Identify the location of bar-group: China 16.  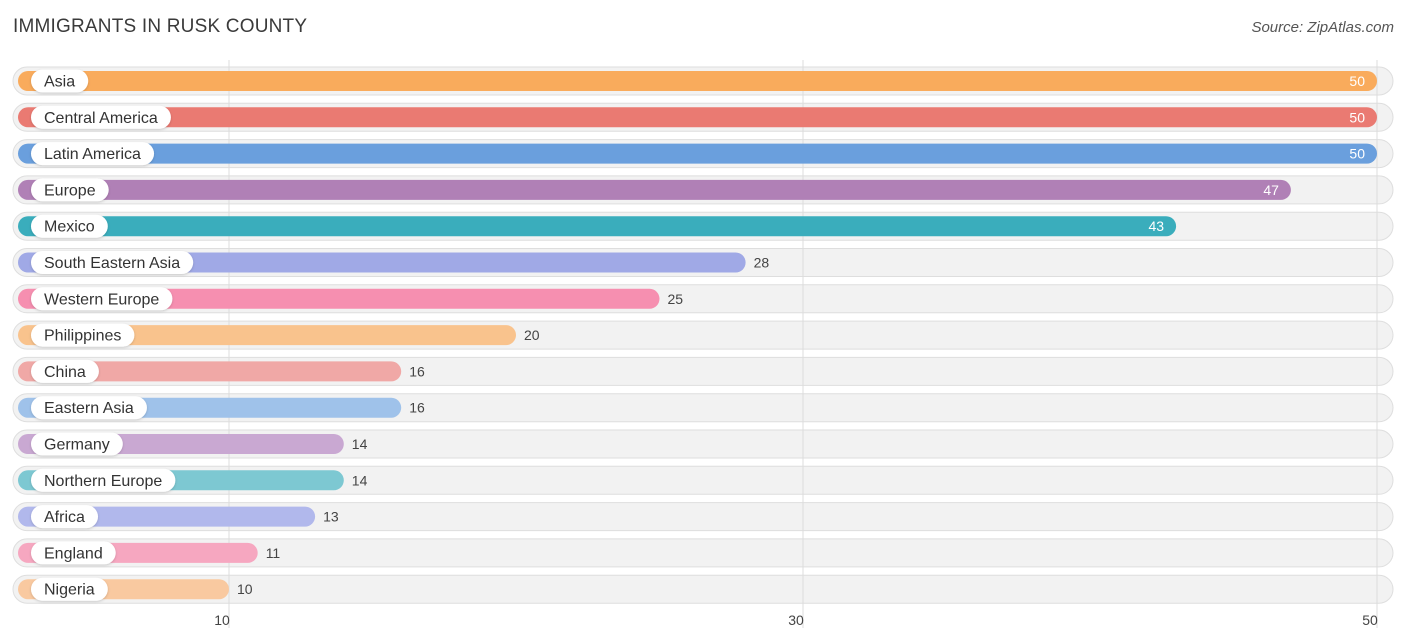
(221, 371).